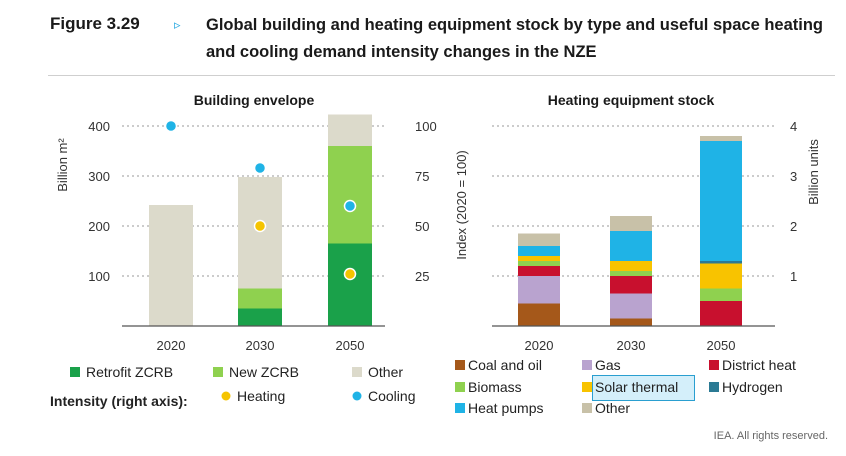 The width and height of the screenshot is (846, 456). What do you see at coordinates (793, 226) in the screenshot?
I see `right-y-tick-label: 2` at bounding box center [793, 226].